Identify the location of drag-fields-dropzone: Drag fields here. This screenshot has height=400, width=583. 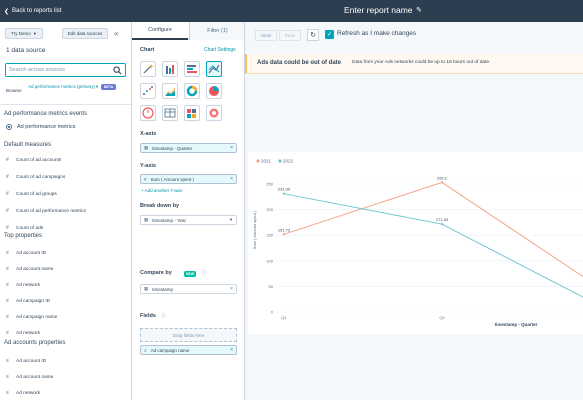
(188, 335).